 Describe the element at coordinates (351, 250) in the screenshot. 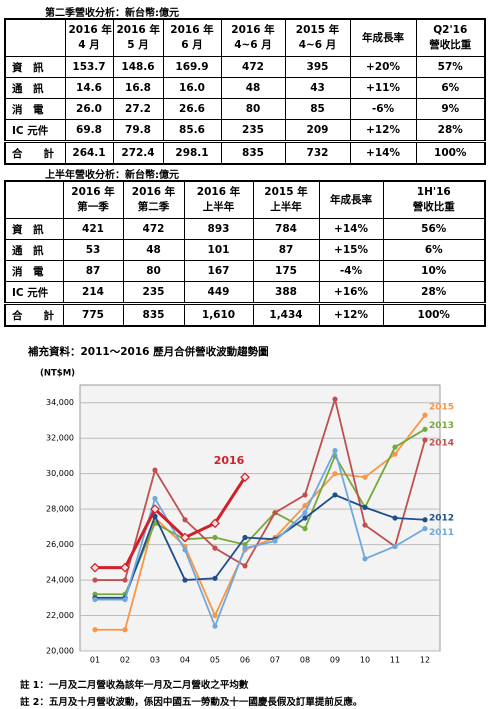

I see `cell: +15%` at that location.